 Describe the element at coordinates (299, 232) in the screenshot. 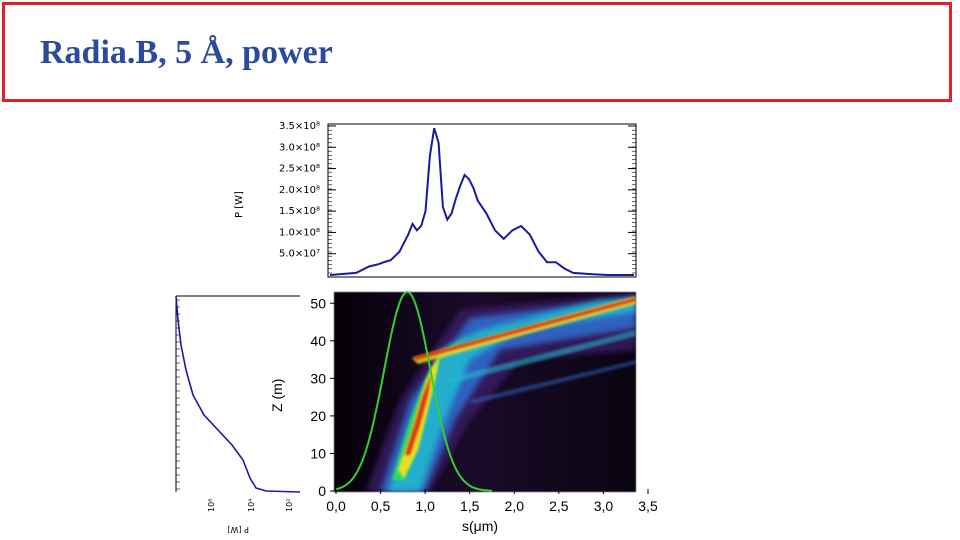

I see `power-ytick-label: 1.0×10⁸` at that location.